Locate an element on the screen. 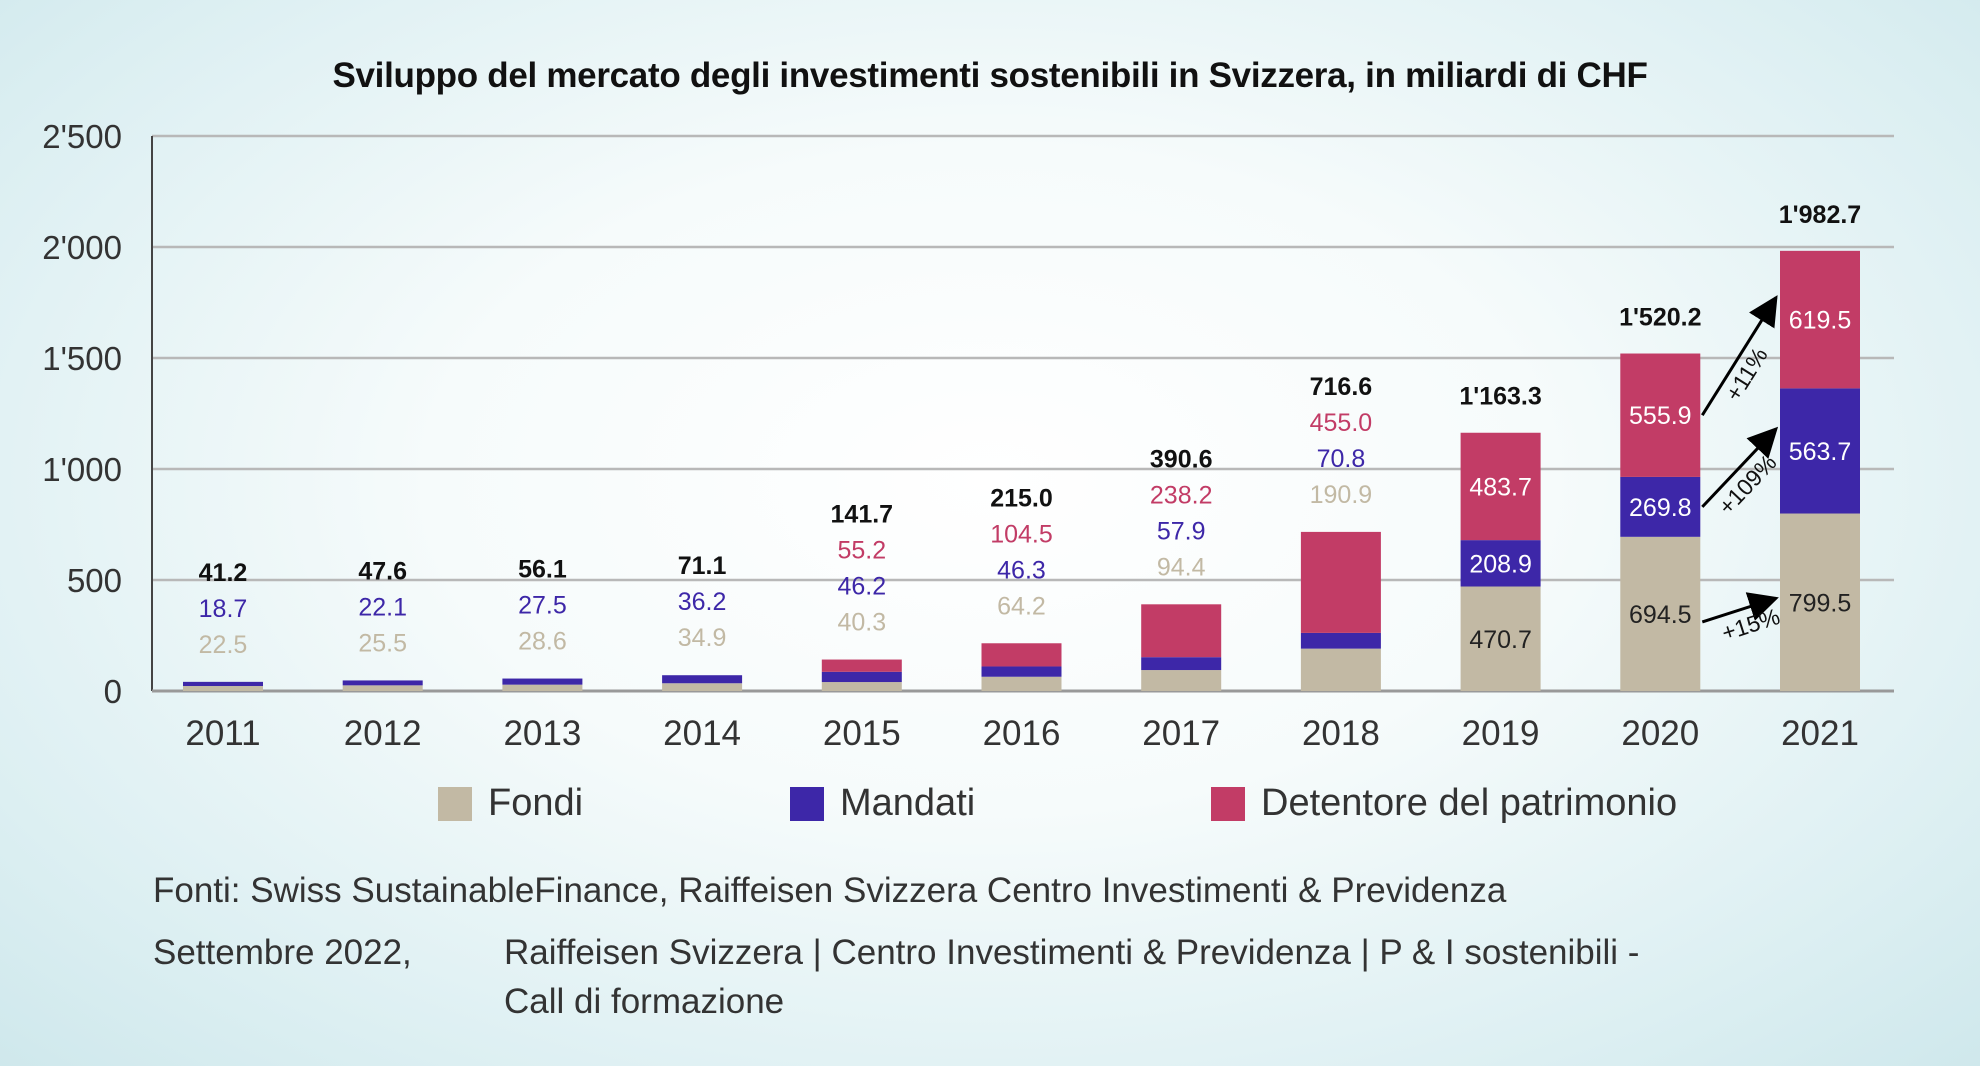 This screenshot has width=1980, height=1066. data-label-mandati: 563.7 is located at coordinates (1820, 452).